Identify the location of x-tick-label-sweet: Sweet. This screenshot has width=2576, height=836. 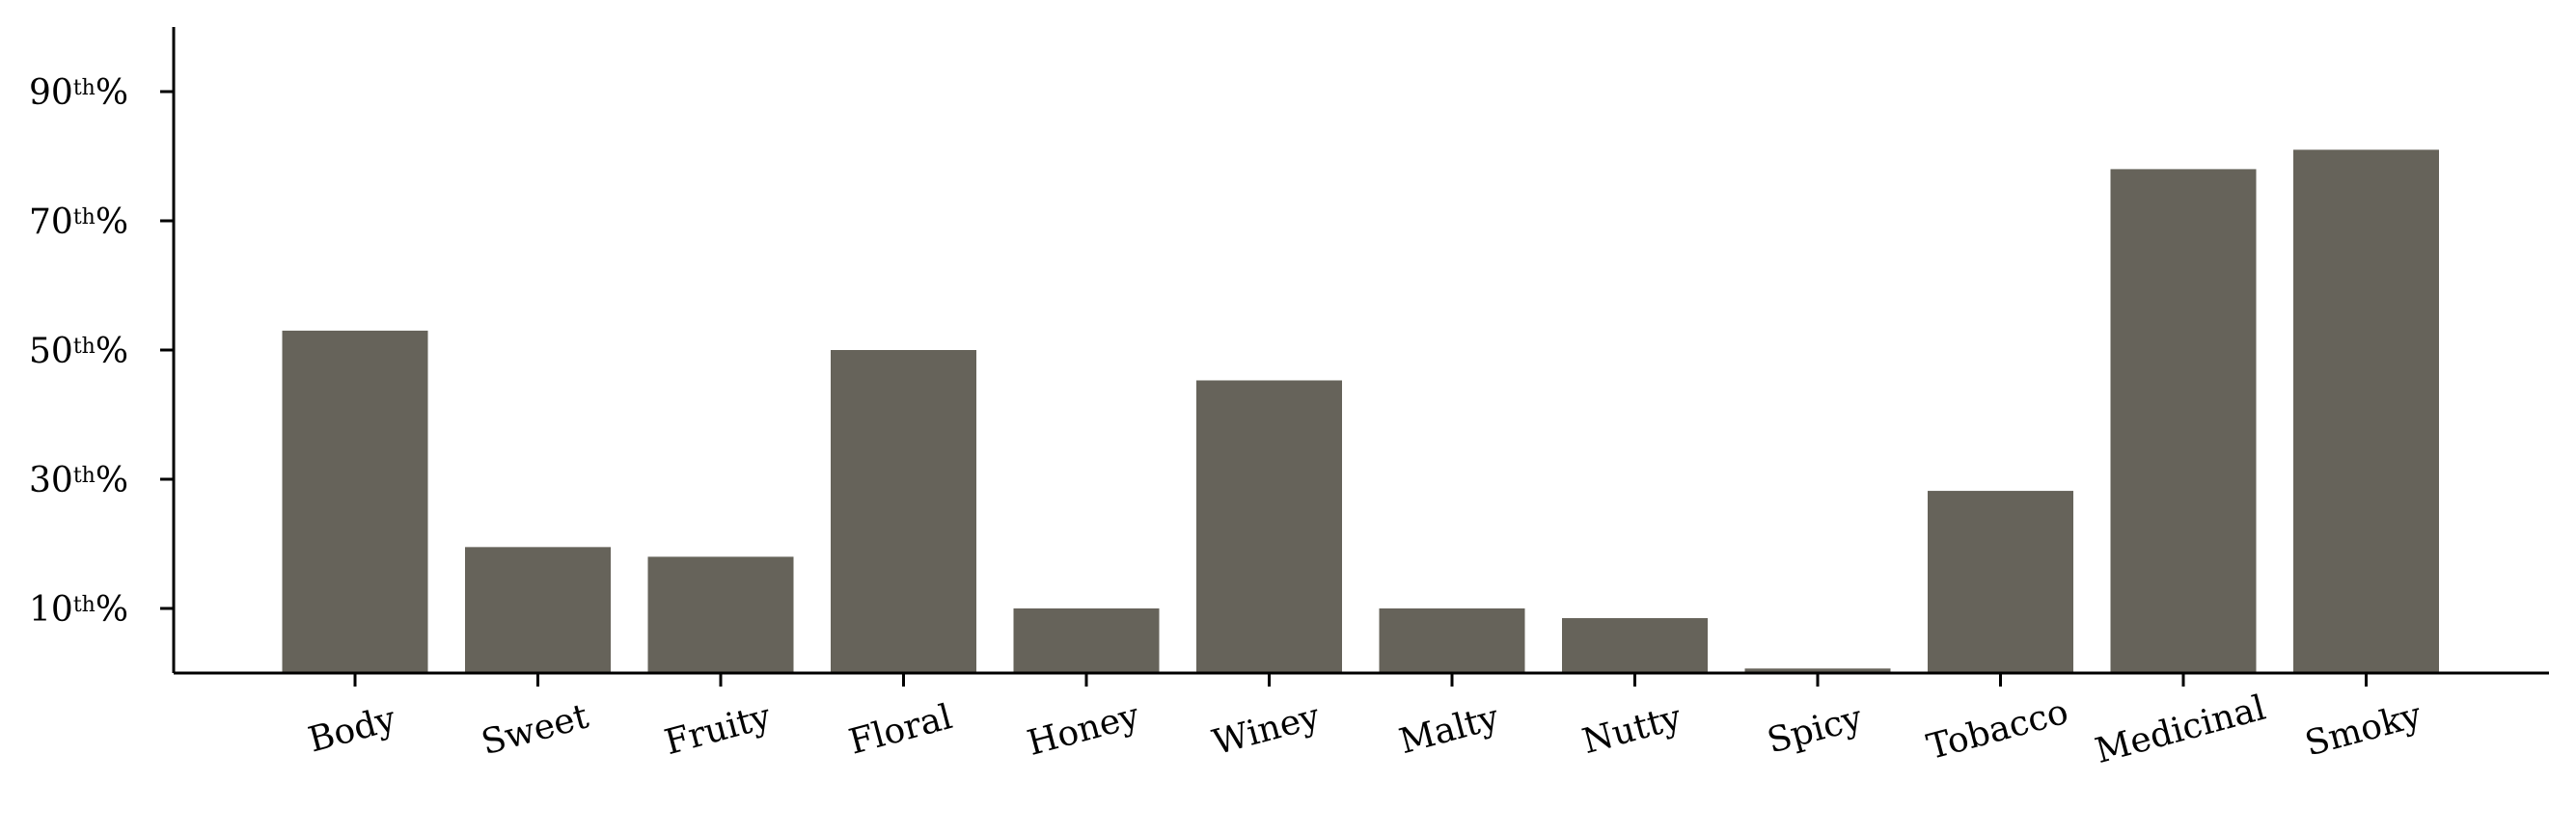
(535, 729).